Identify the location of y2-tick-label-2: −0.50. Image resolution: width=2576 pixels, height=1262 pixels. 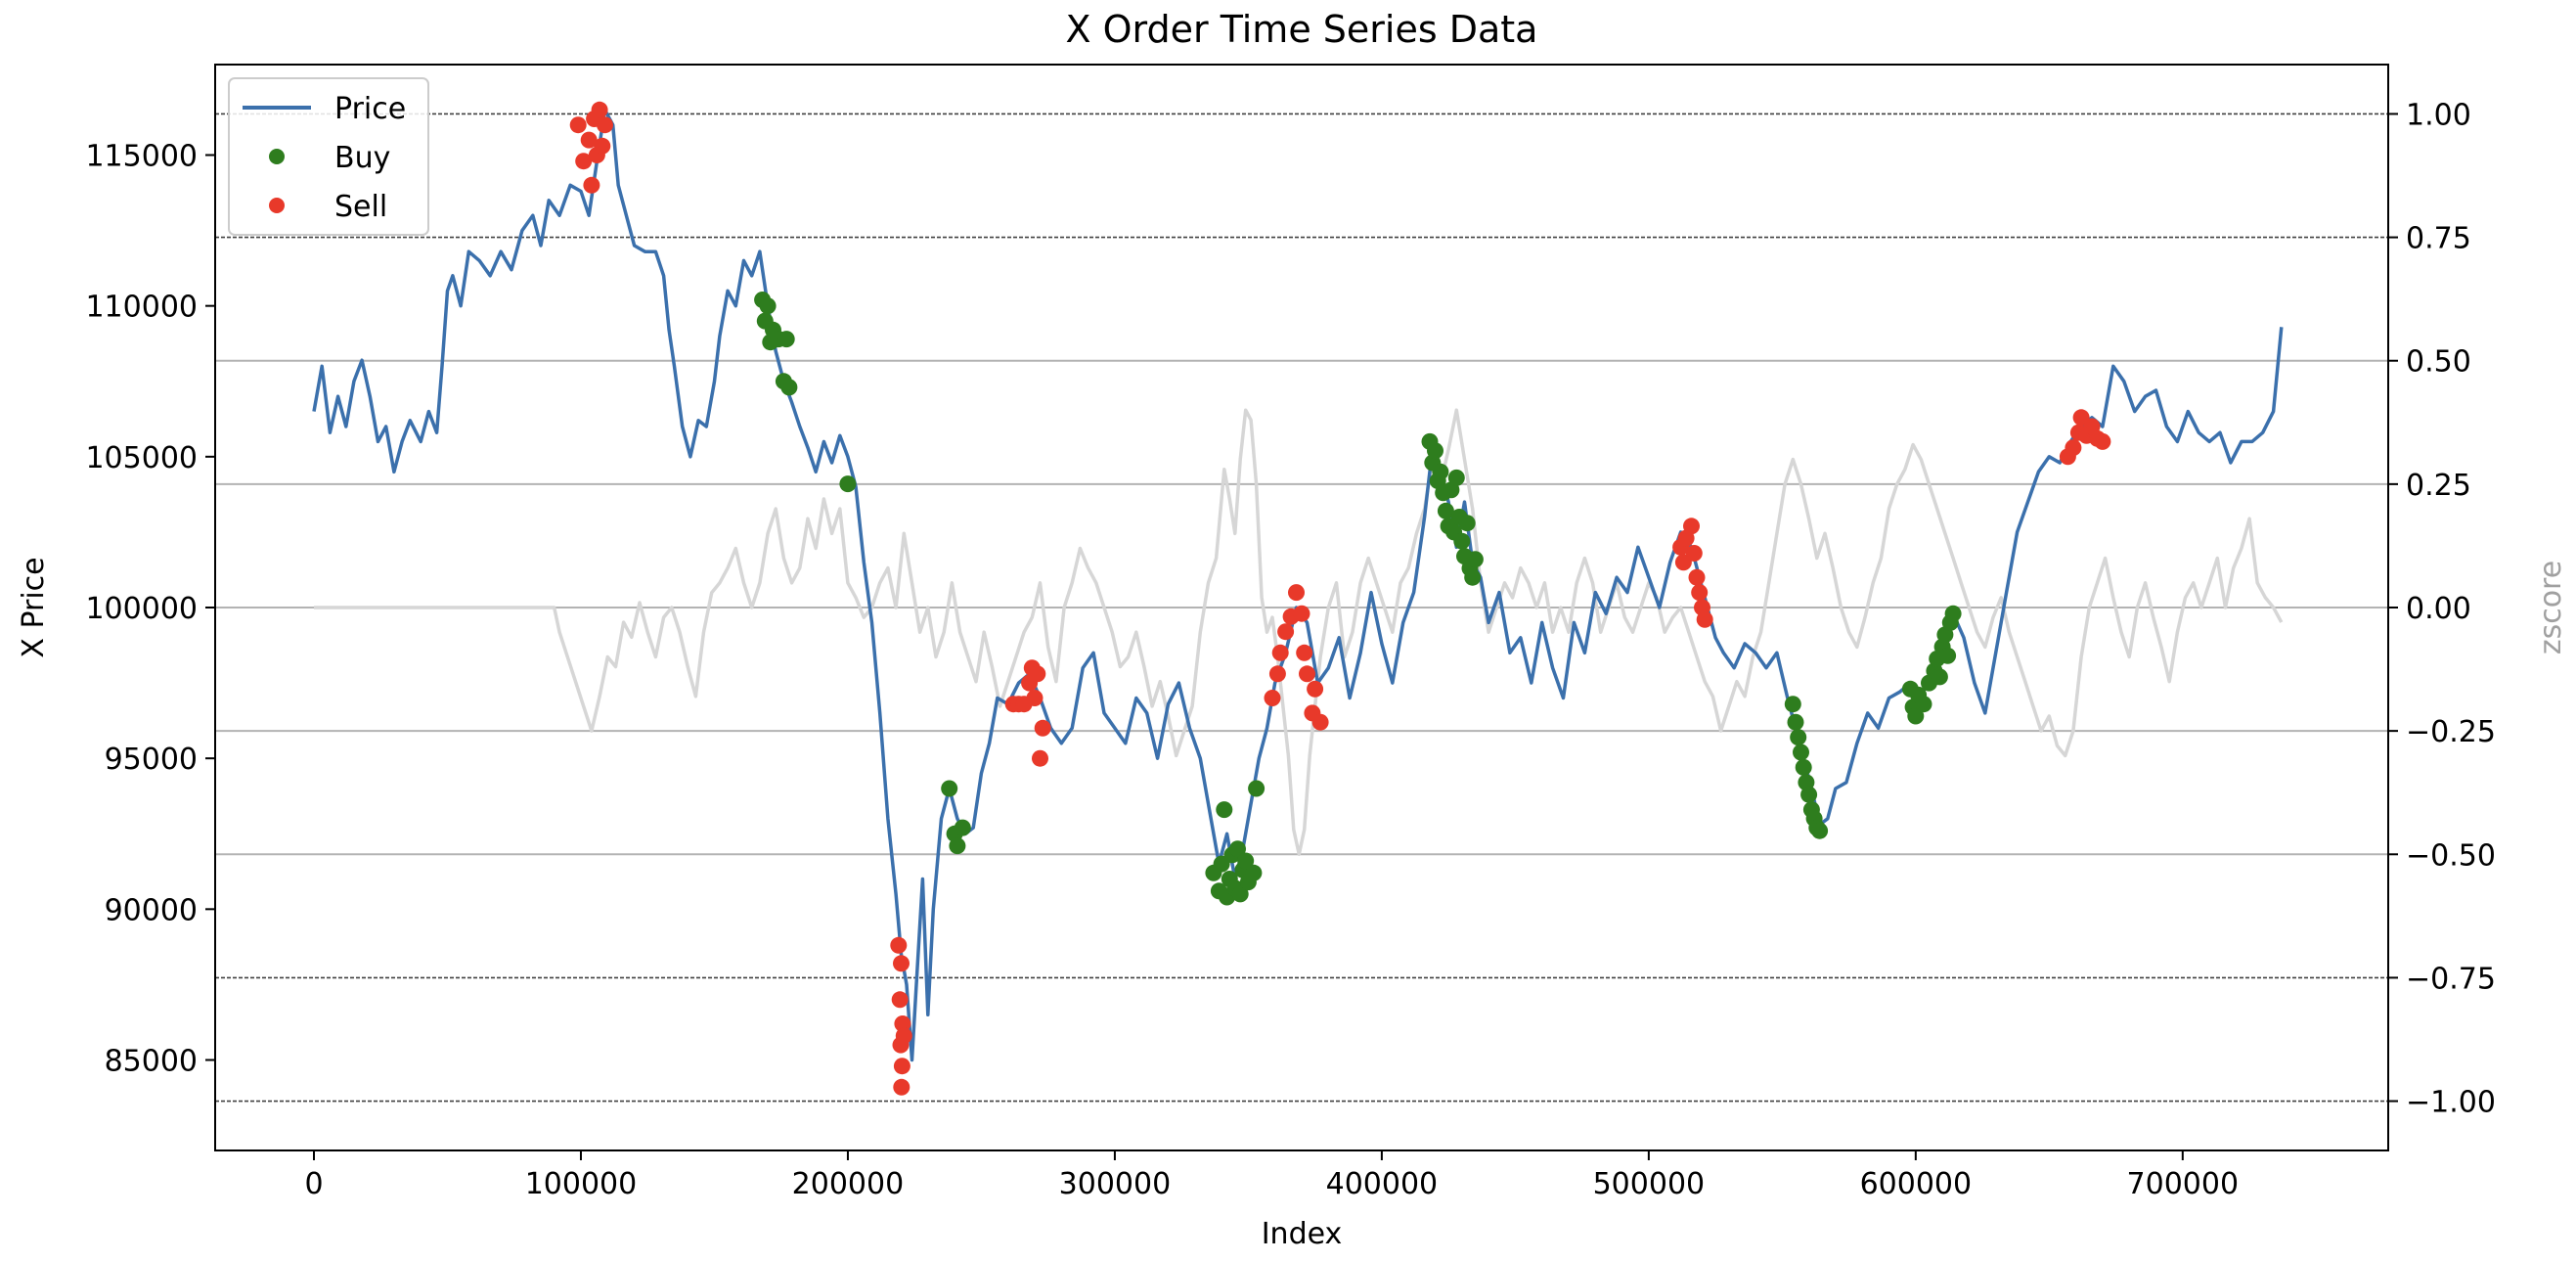
(2451, 855).